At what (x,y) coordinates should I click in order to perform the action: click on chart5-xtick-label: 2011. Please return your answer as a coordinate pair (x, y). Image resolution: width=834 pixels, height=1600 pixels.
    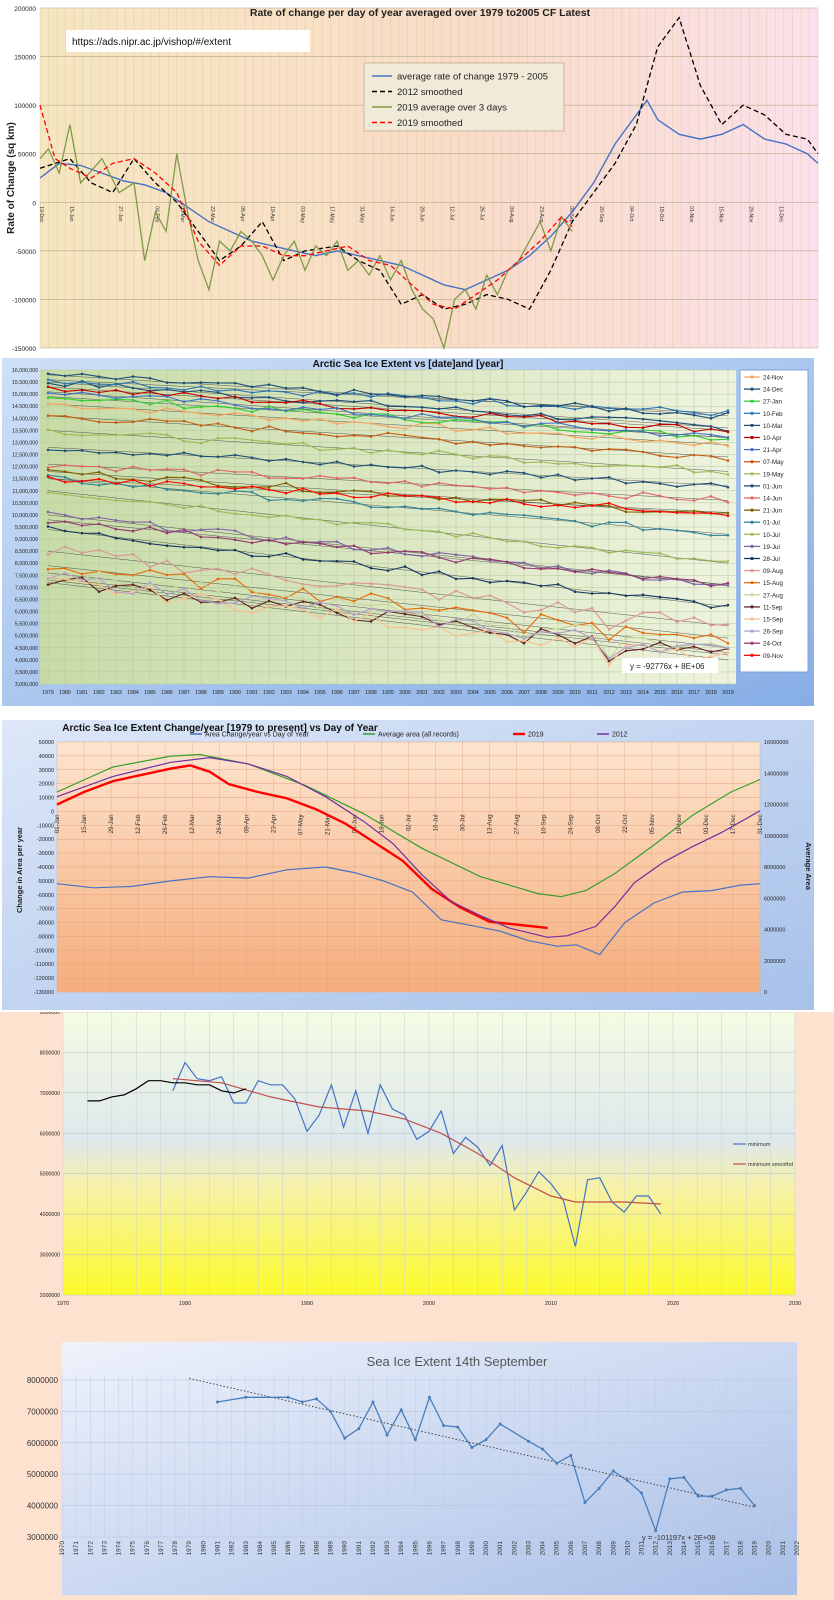
    Looking at the image, I should click on (642, 1548).